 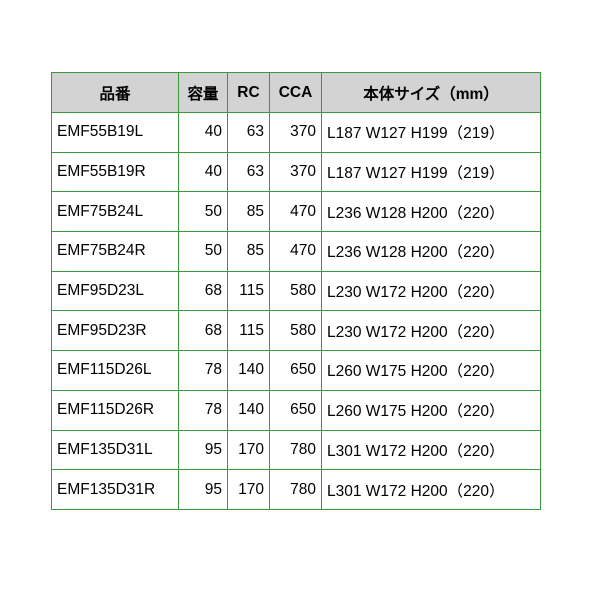 I want to click on table-row: EMF95D23L 68 115 580 L230 W172 H200（220）, so click(x=296, y=291).